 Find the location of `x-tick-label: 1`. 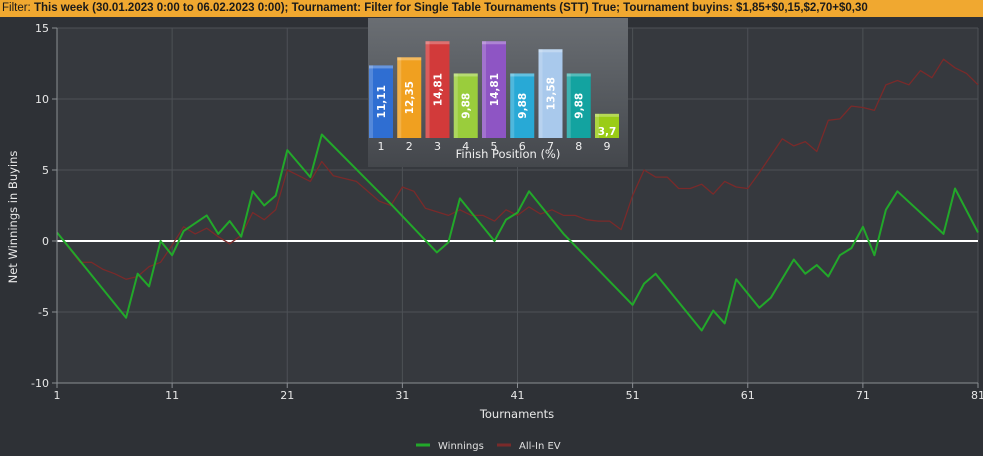

x-tick-label: 1 is located at coordinates (57, 395).